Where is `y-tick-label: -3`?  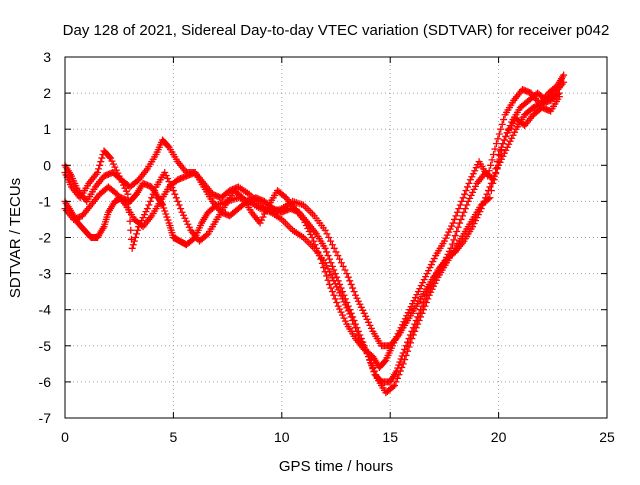
y-tick-label: -3 is located at coordinates (45, 274).